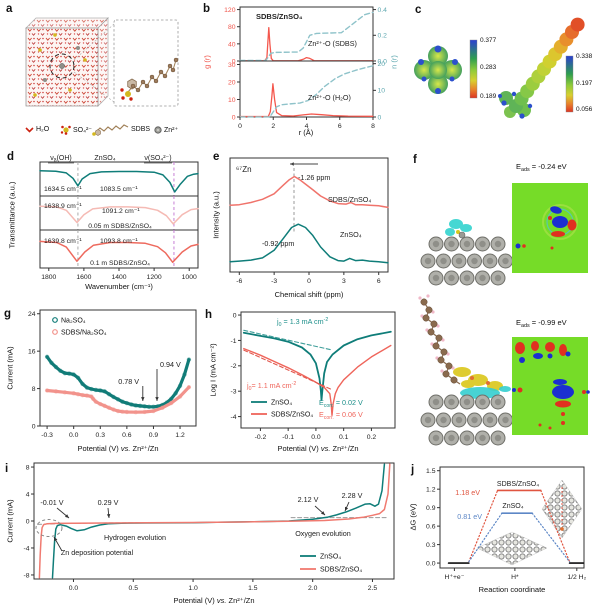 The image size is (600, 609). Describe the element at coordinates (9, 9) in the screenshot. I see `panel-letter-a: a` at that location.